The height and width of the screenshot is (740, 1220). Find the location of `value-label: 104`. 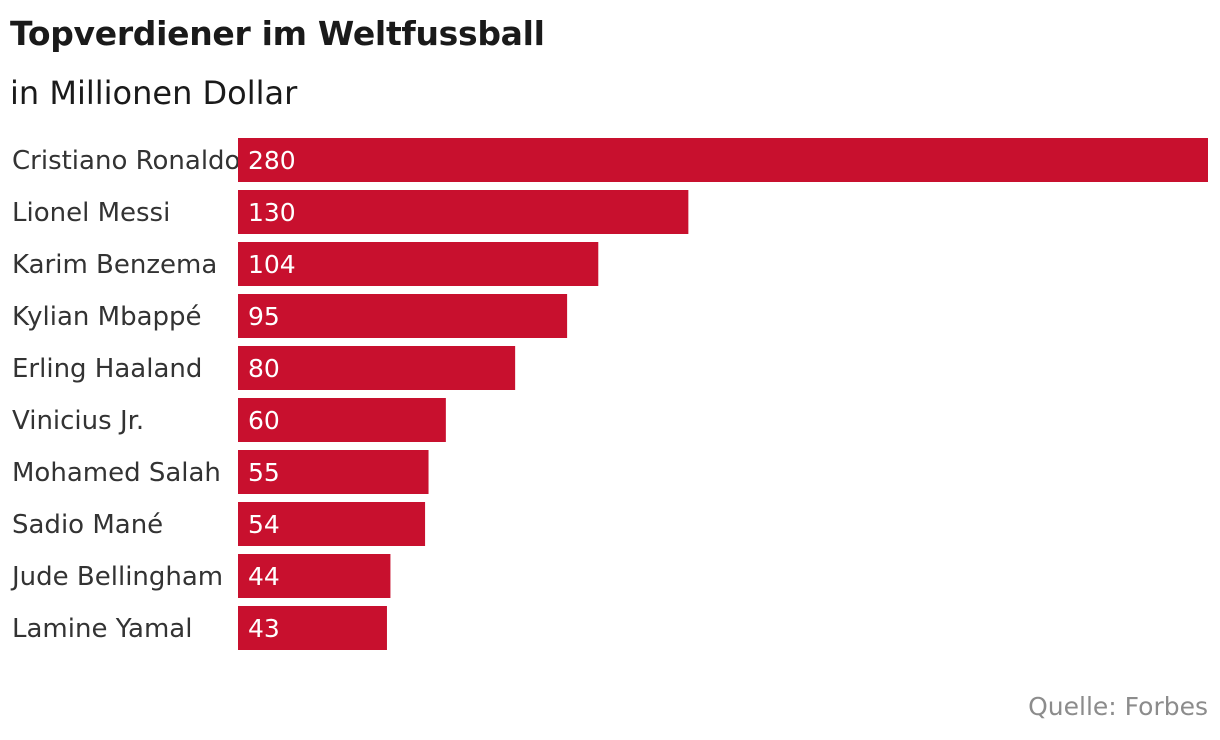

value-label: 104 is located at coordinates (272, 264).